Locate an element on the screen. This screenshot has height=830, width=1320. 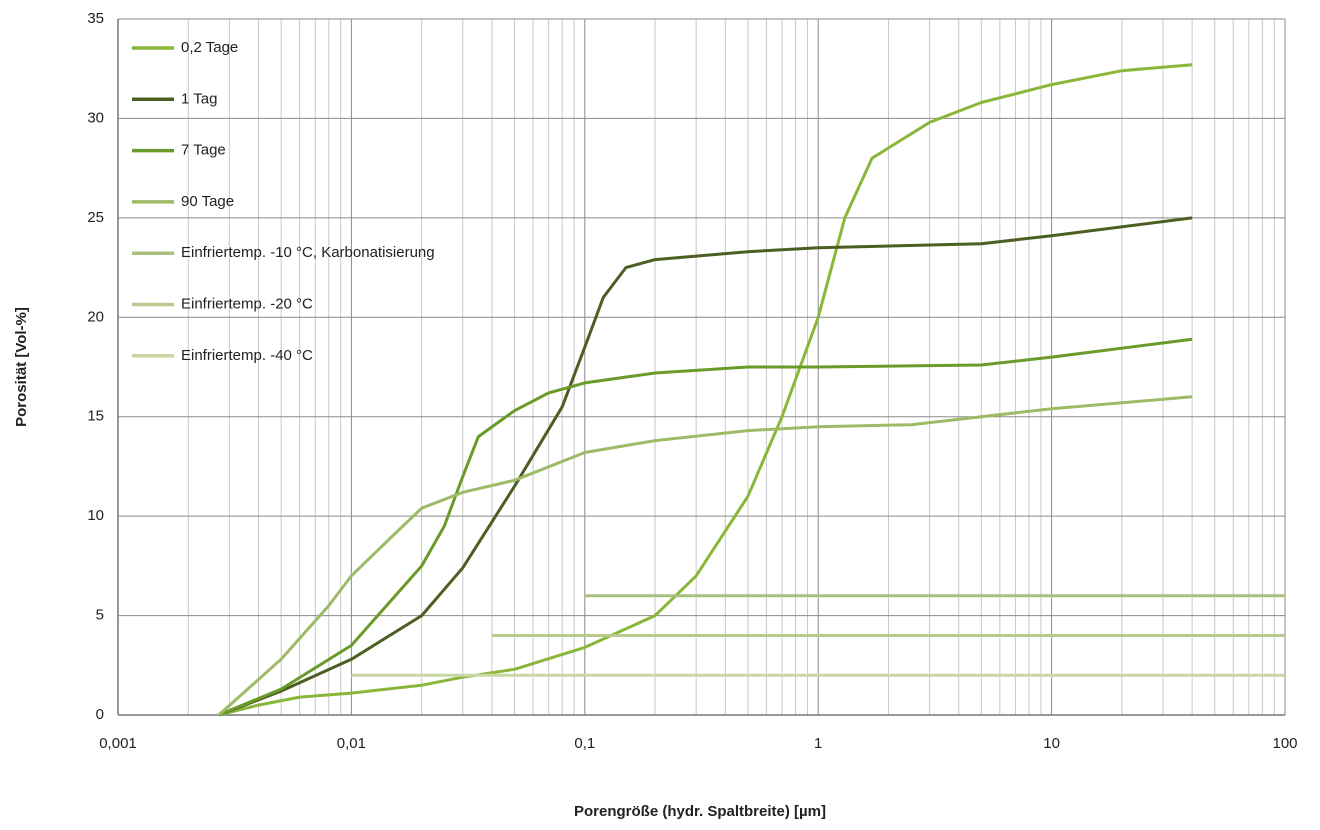
x-tick-label: 0,001 is located at coordinates (118, 743).